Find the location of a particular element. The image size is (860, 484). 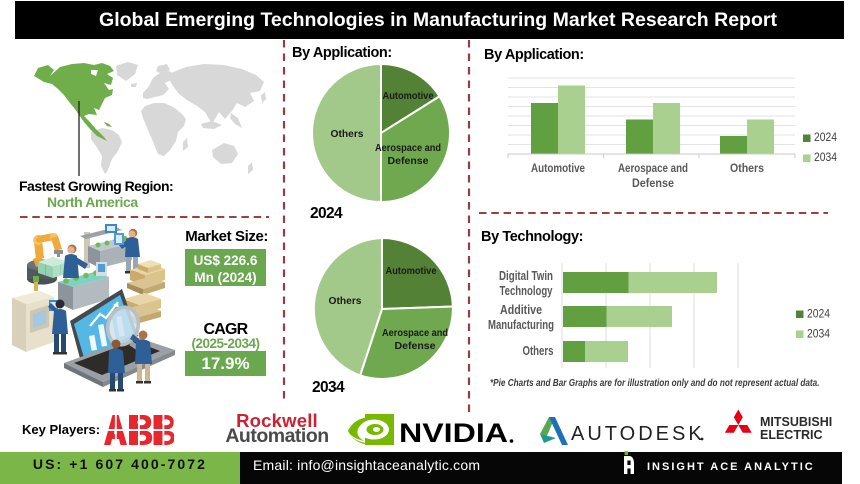

svg-text: AUTODESK is located at coordinates (638, 434).